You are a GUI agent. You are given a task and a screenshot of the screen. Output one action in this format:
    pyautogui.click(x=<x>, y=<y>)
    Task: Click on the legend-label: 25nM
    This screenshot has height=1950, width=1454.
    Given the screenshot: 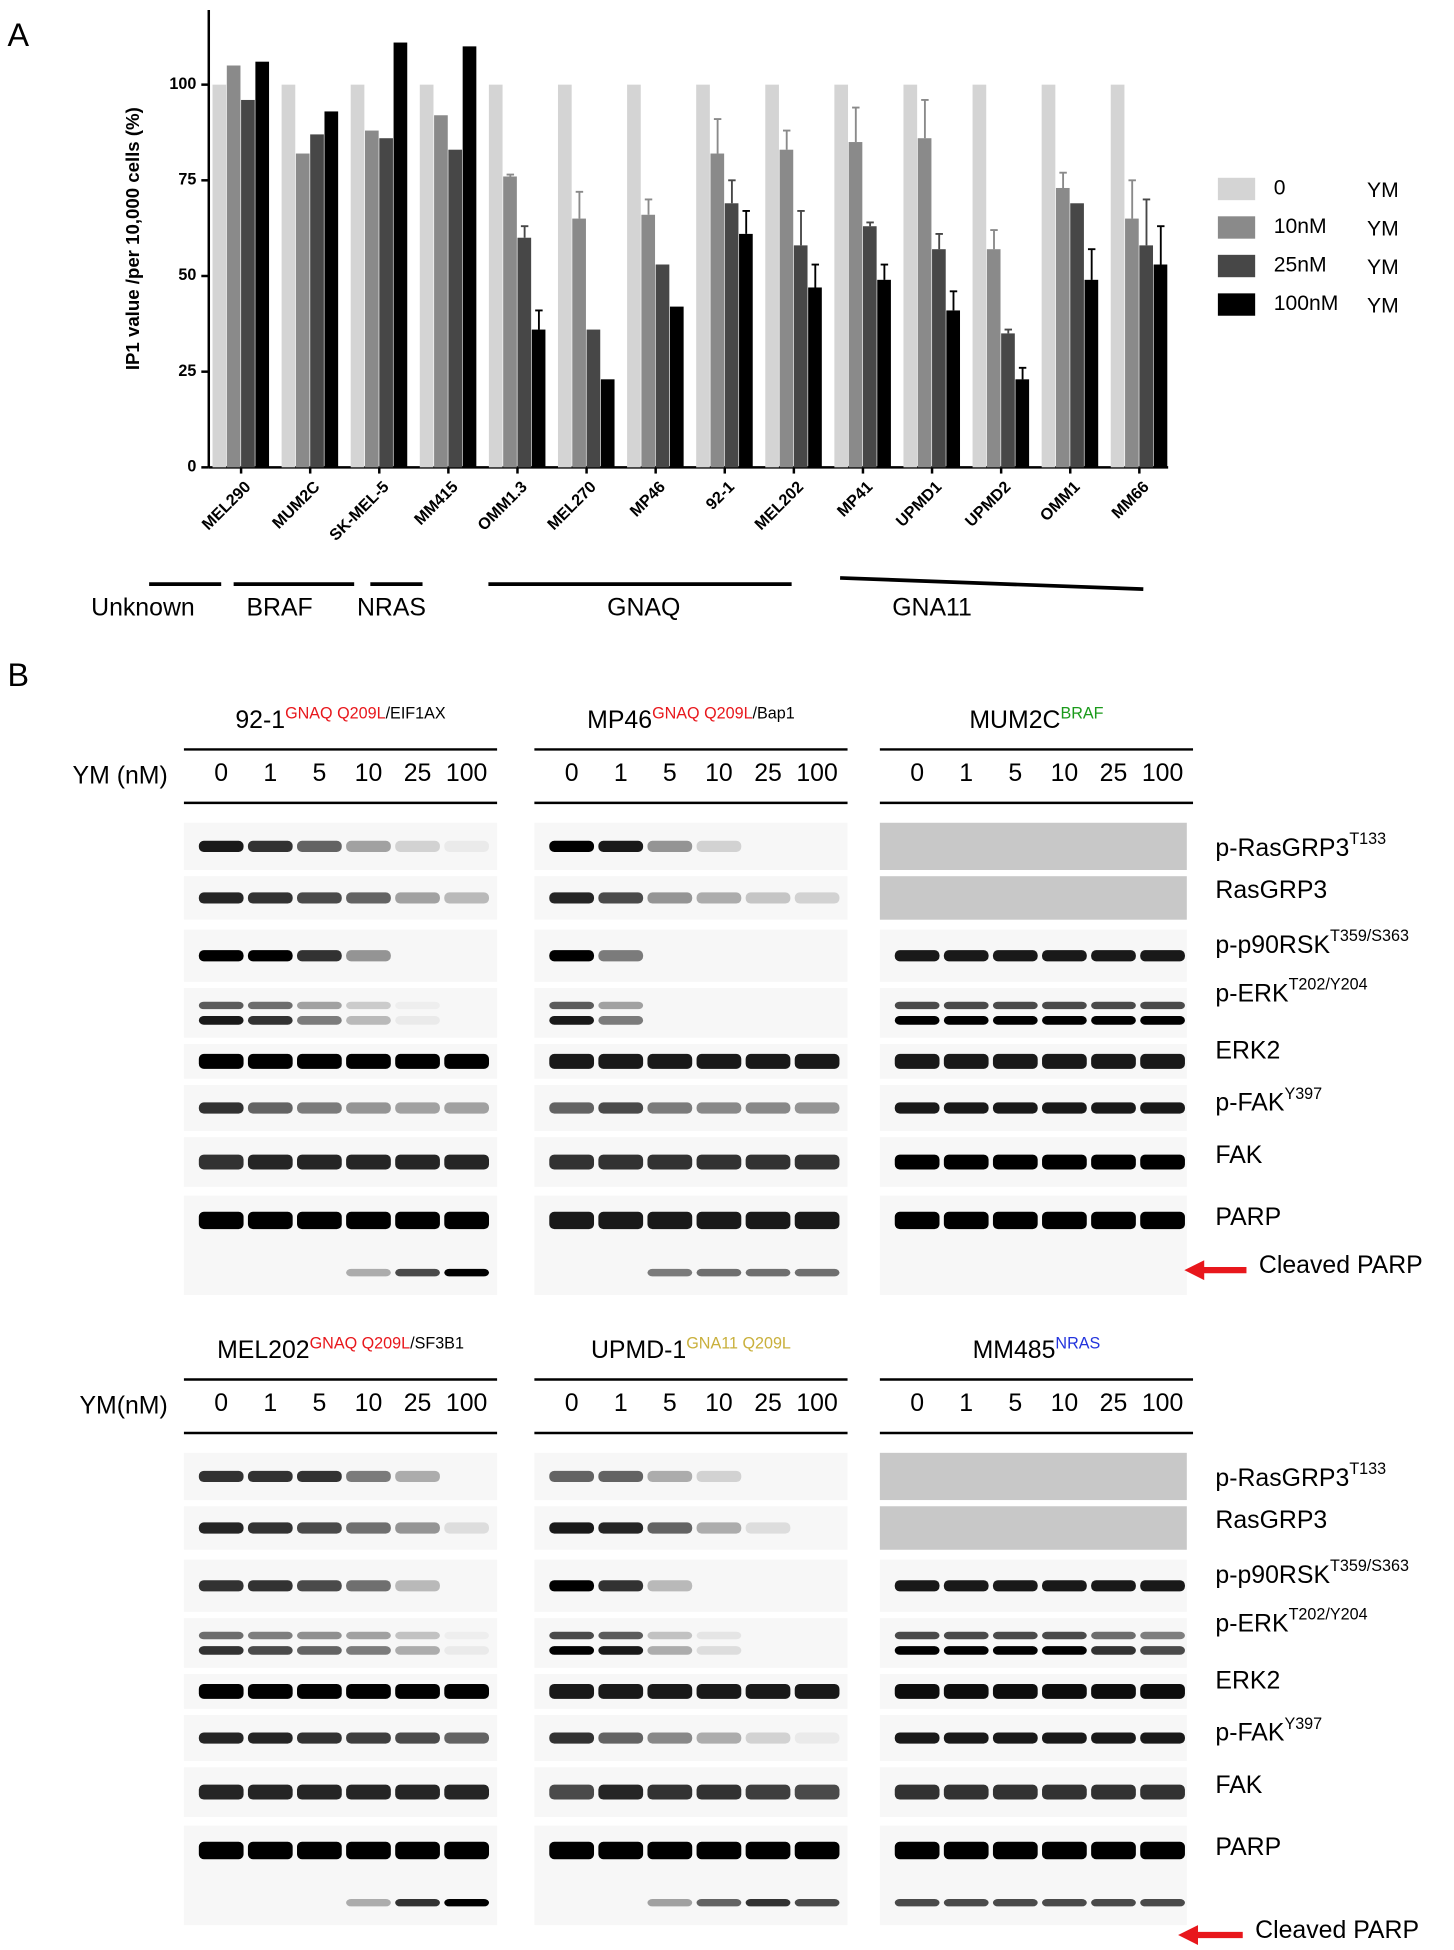 What is the action you would take?
    pyautogui.click(x=1300, y=265)
    